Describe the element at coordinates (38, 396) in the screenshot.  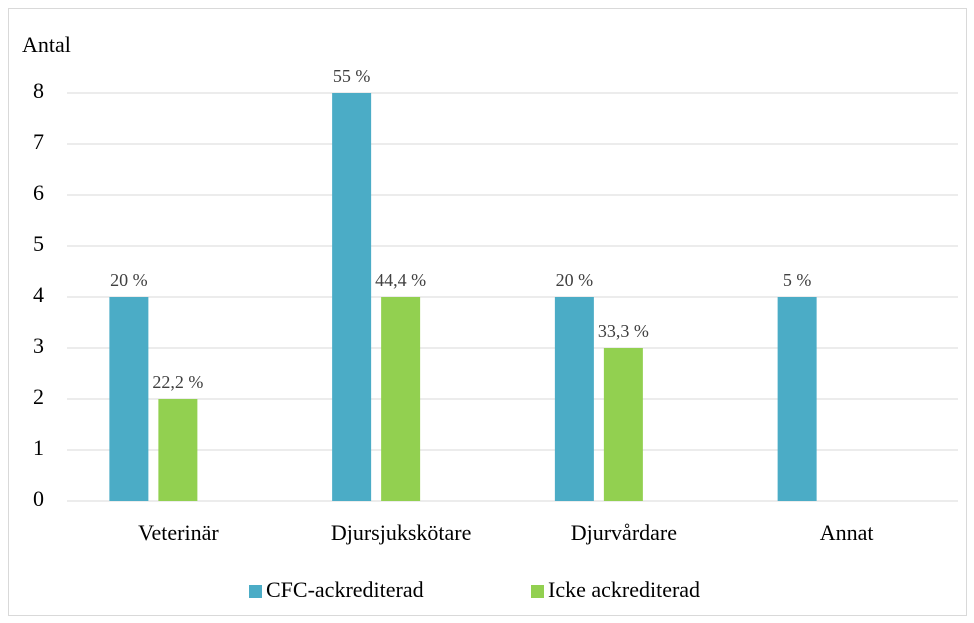
I see `y-tick-label: 2` at that location.